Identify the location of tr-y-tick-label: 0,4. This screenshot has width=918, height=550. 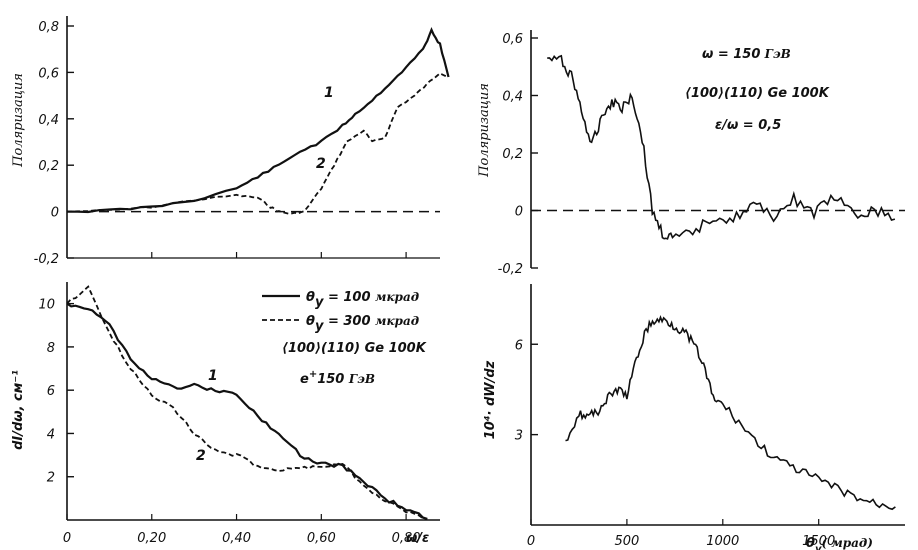
(512, 97).